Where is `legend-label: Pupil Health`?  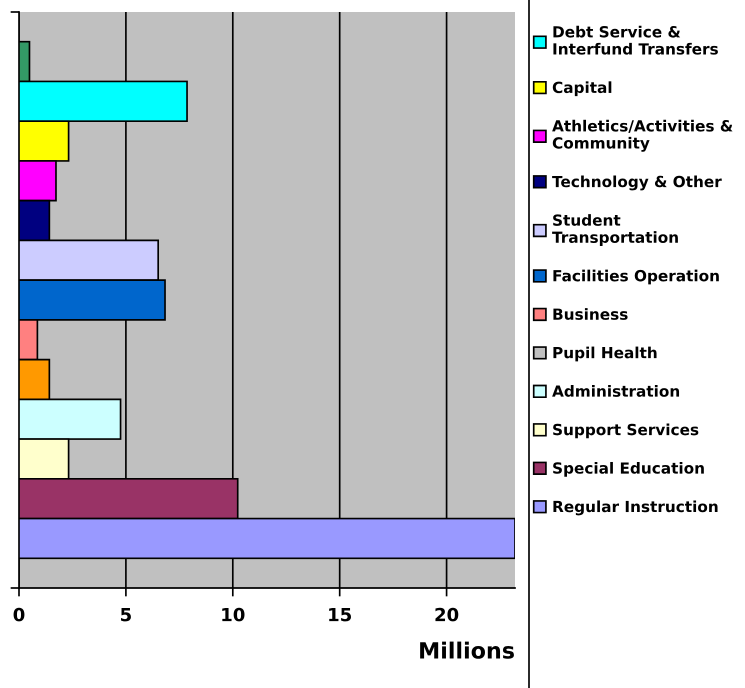
legend-label: Pupil Health is located at coordinates (605, 354).